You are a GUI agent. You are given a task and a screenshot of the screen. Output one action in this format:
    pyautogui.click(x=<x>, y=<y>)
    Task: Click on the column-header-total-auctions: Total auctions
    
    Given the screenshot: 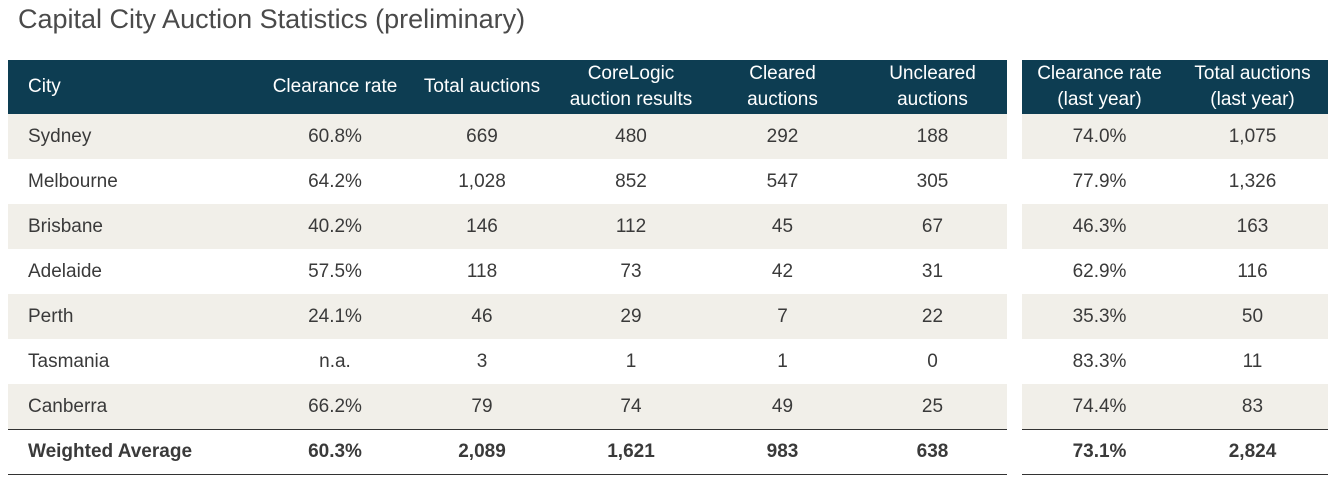 What is the action you would take?
    pyautogui.click(x=482, y=87)
    